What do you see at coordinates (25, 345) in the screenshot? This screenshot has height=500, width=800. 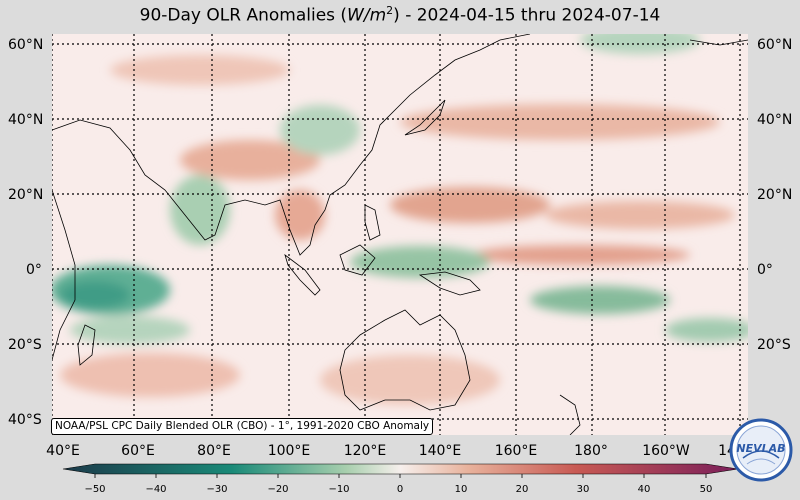 I see `lat-label-left: 20°S` at bounding box center [25, 345].